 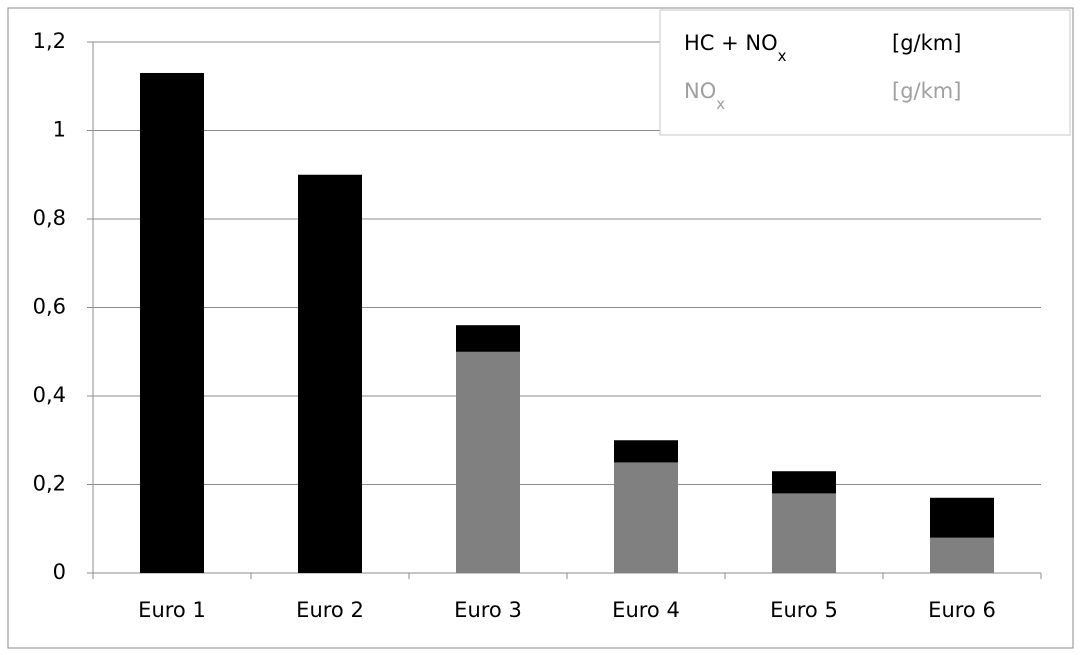 I want to click on y-tick-label: 1,2, so click(x=49, y=41).